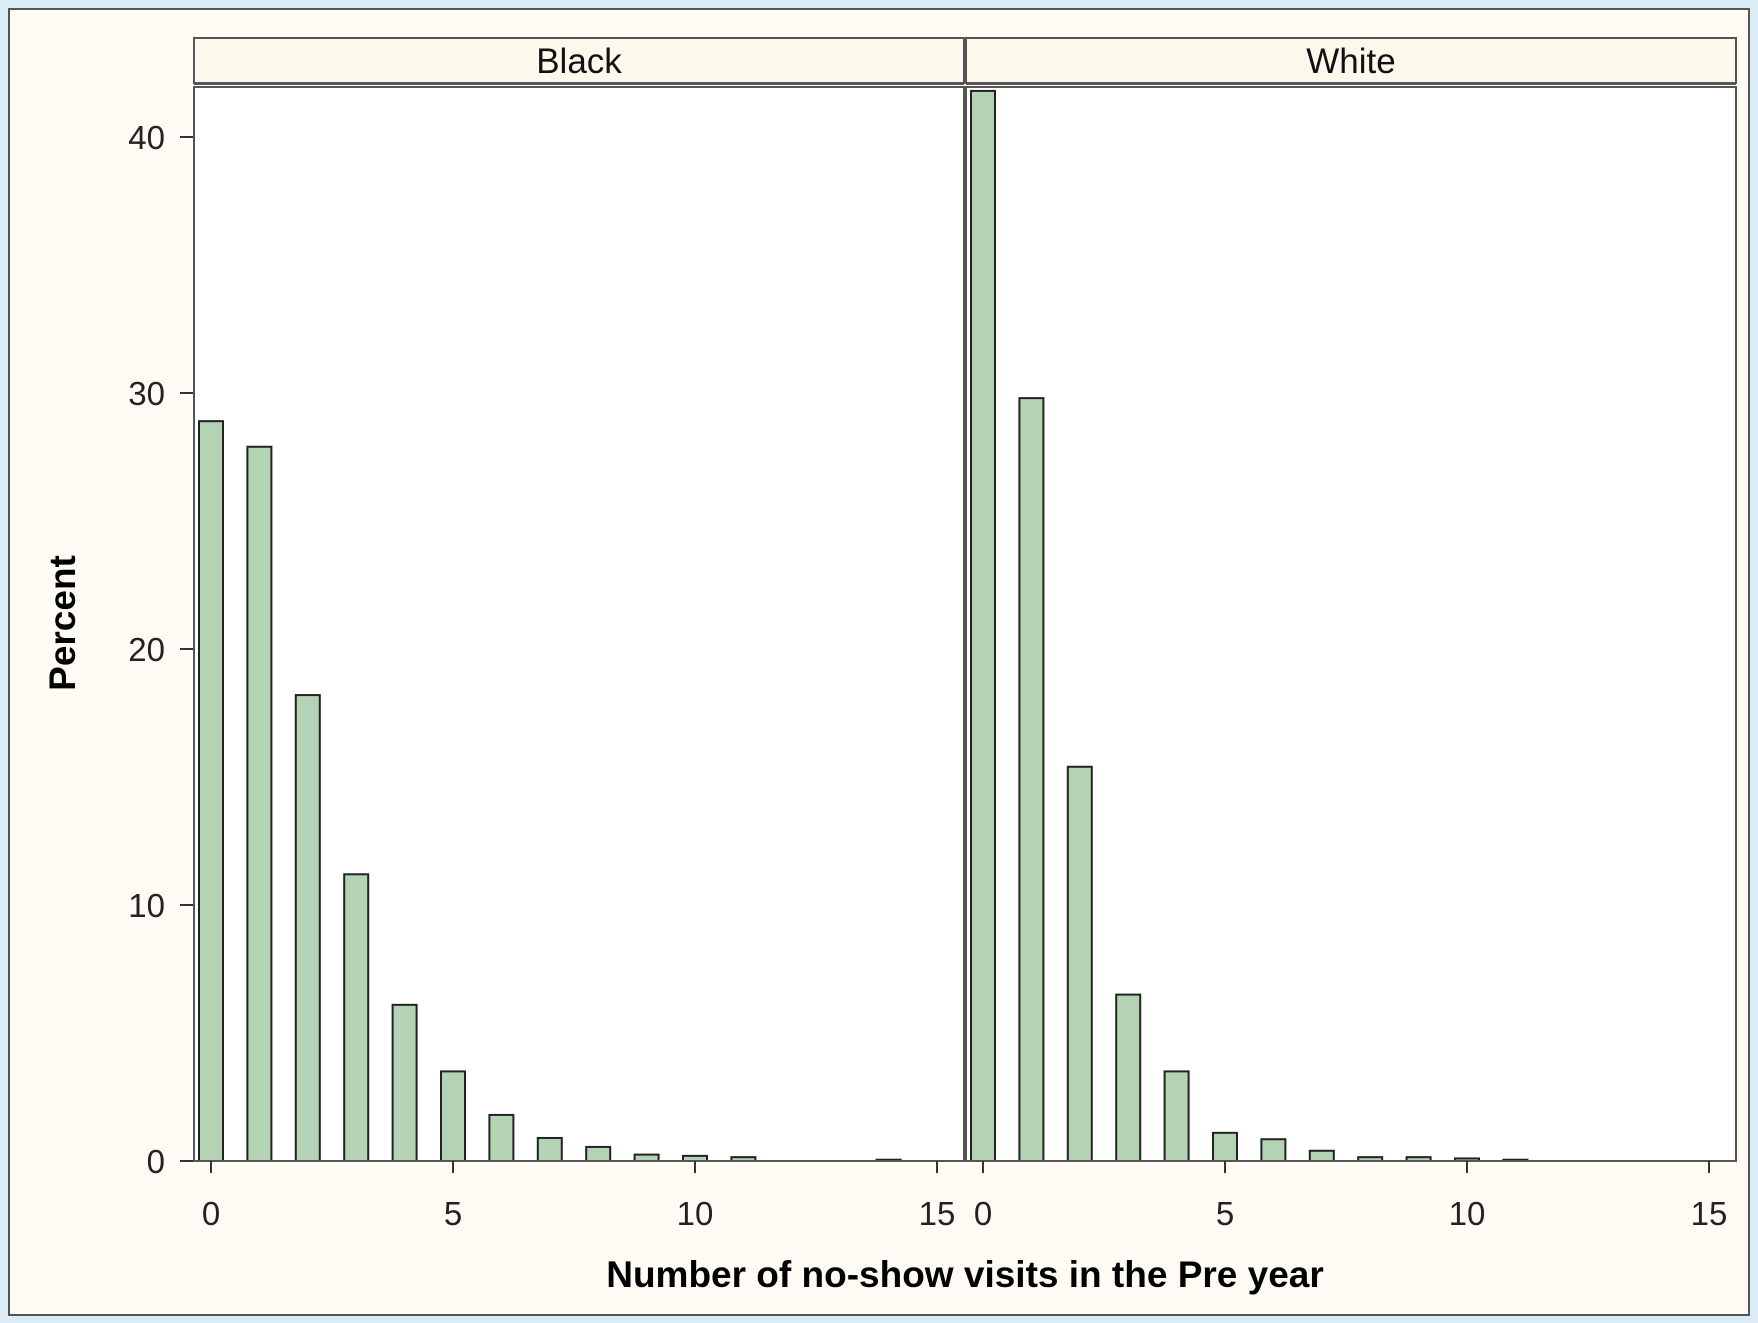 This screenshot has height=1323, width=1758. I want to click on y-tick-label: 10, so click(146, 905).